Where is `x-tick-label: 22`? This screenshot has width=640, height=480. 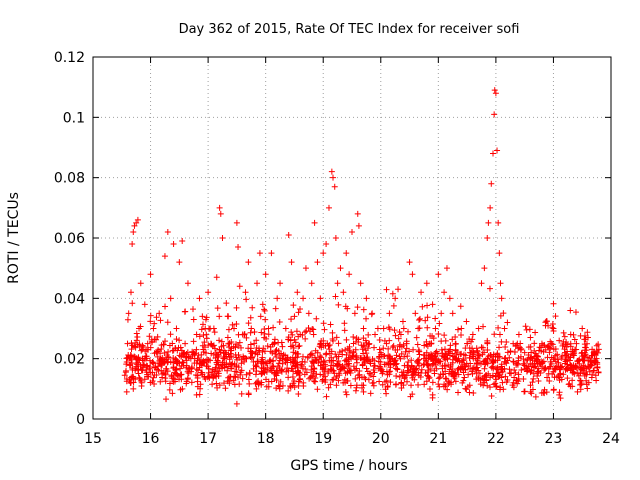 x-tick-label: 22 is located at coordinates (496, 439).